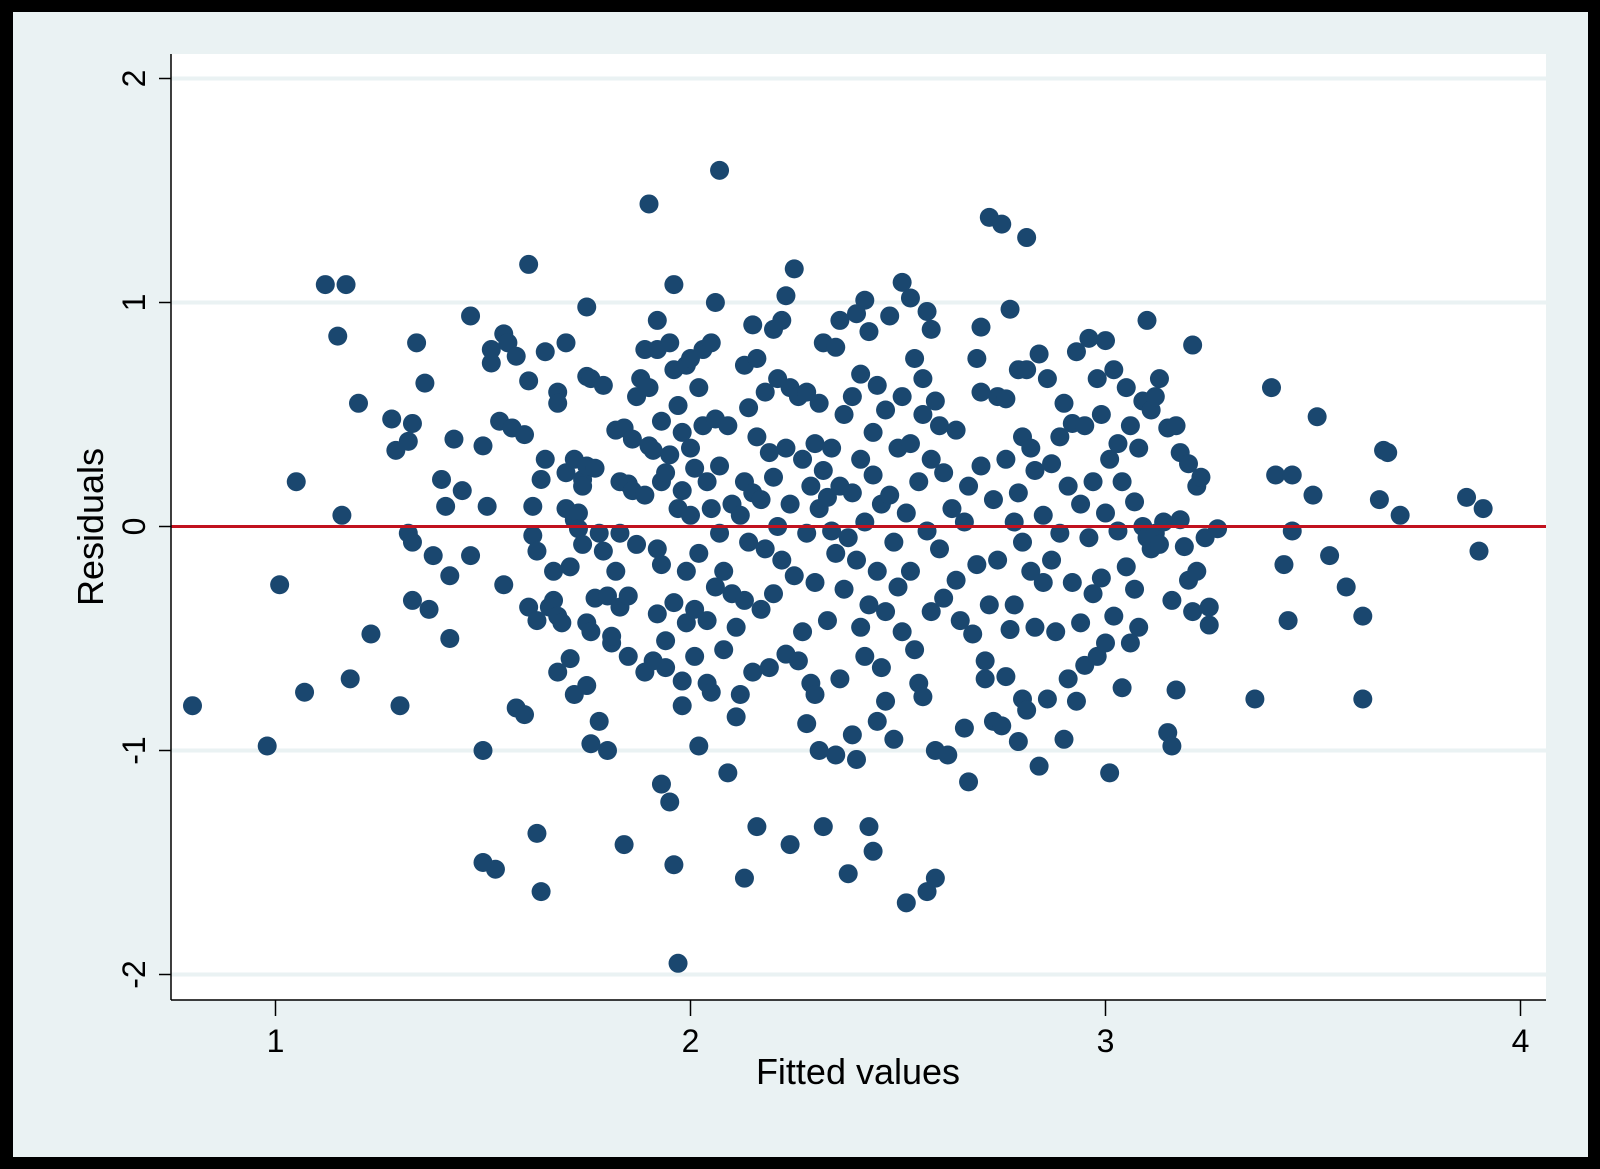  Describe the element at coordinates (134, 527) in the screenshot. I see `y-tick-label: 0` at that location.